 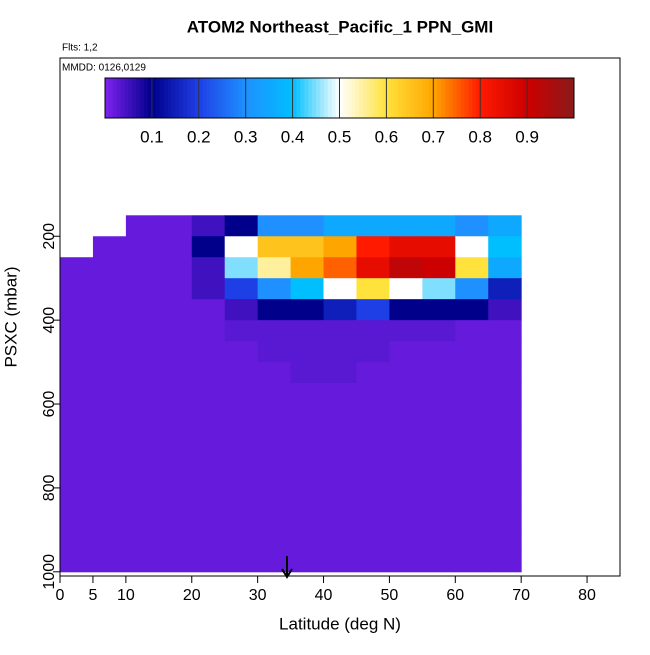 What do you see at coordinates (80, 48) in the screenshot?
I see `flights-label: Flts: 1,2` at bounding box center [80, 48].